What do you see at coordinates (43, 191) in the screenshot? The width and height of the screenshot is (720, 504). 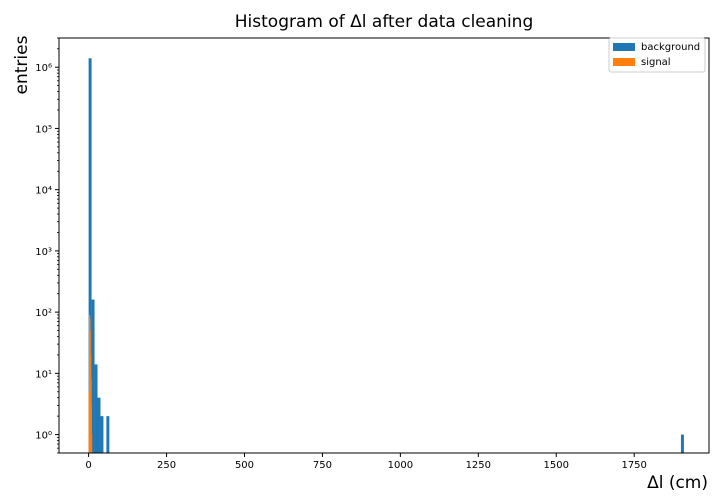 I see `y-tick-label-4: 10⁴` at bounding box center [43, 191].